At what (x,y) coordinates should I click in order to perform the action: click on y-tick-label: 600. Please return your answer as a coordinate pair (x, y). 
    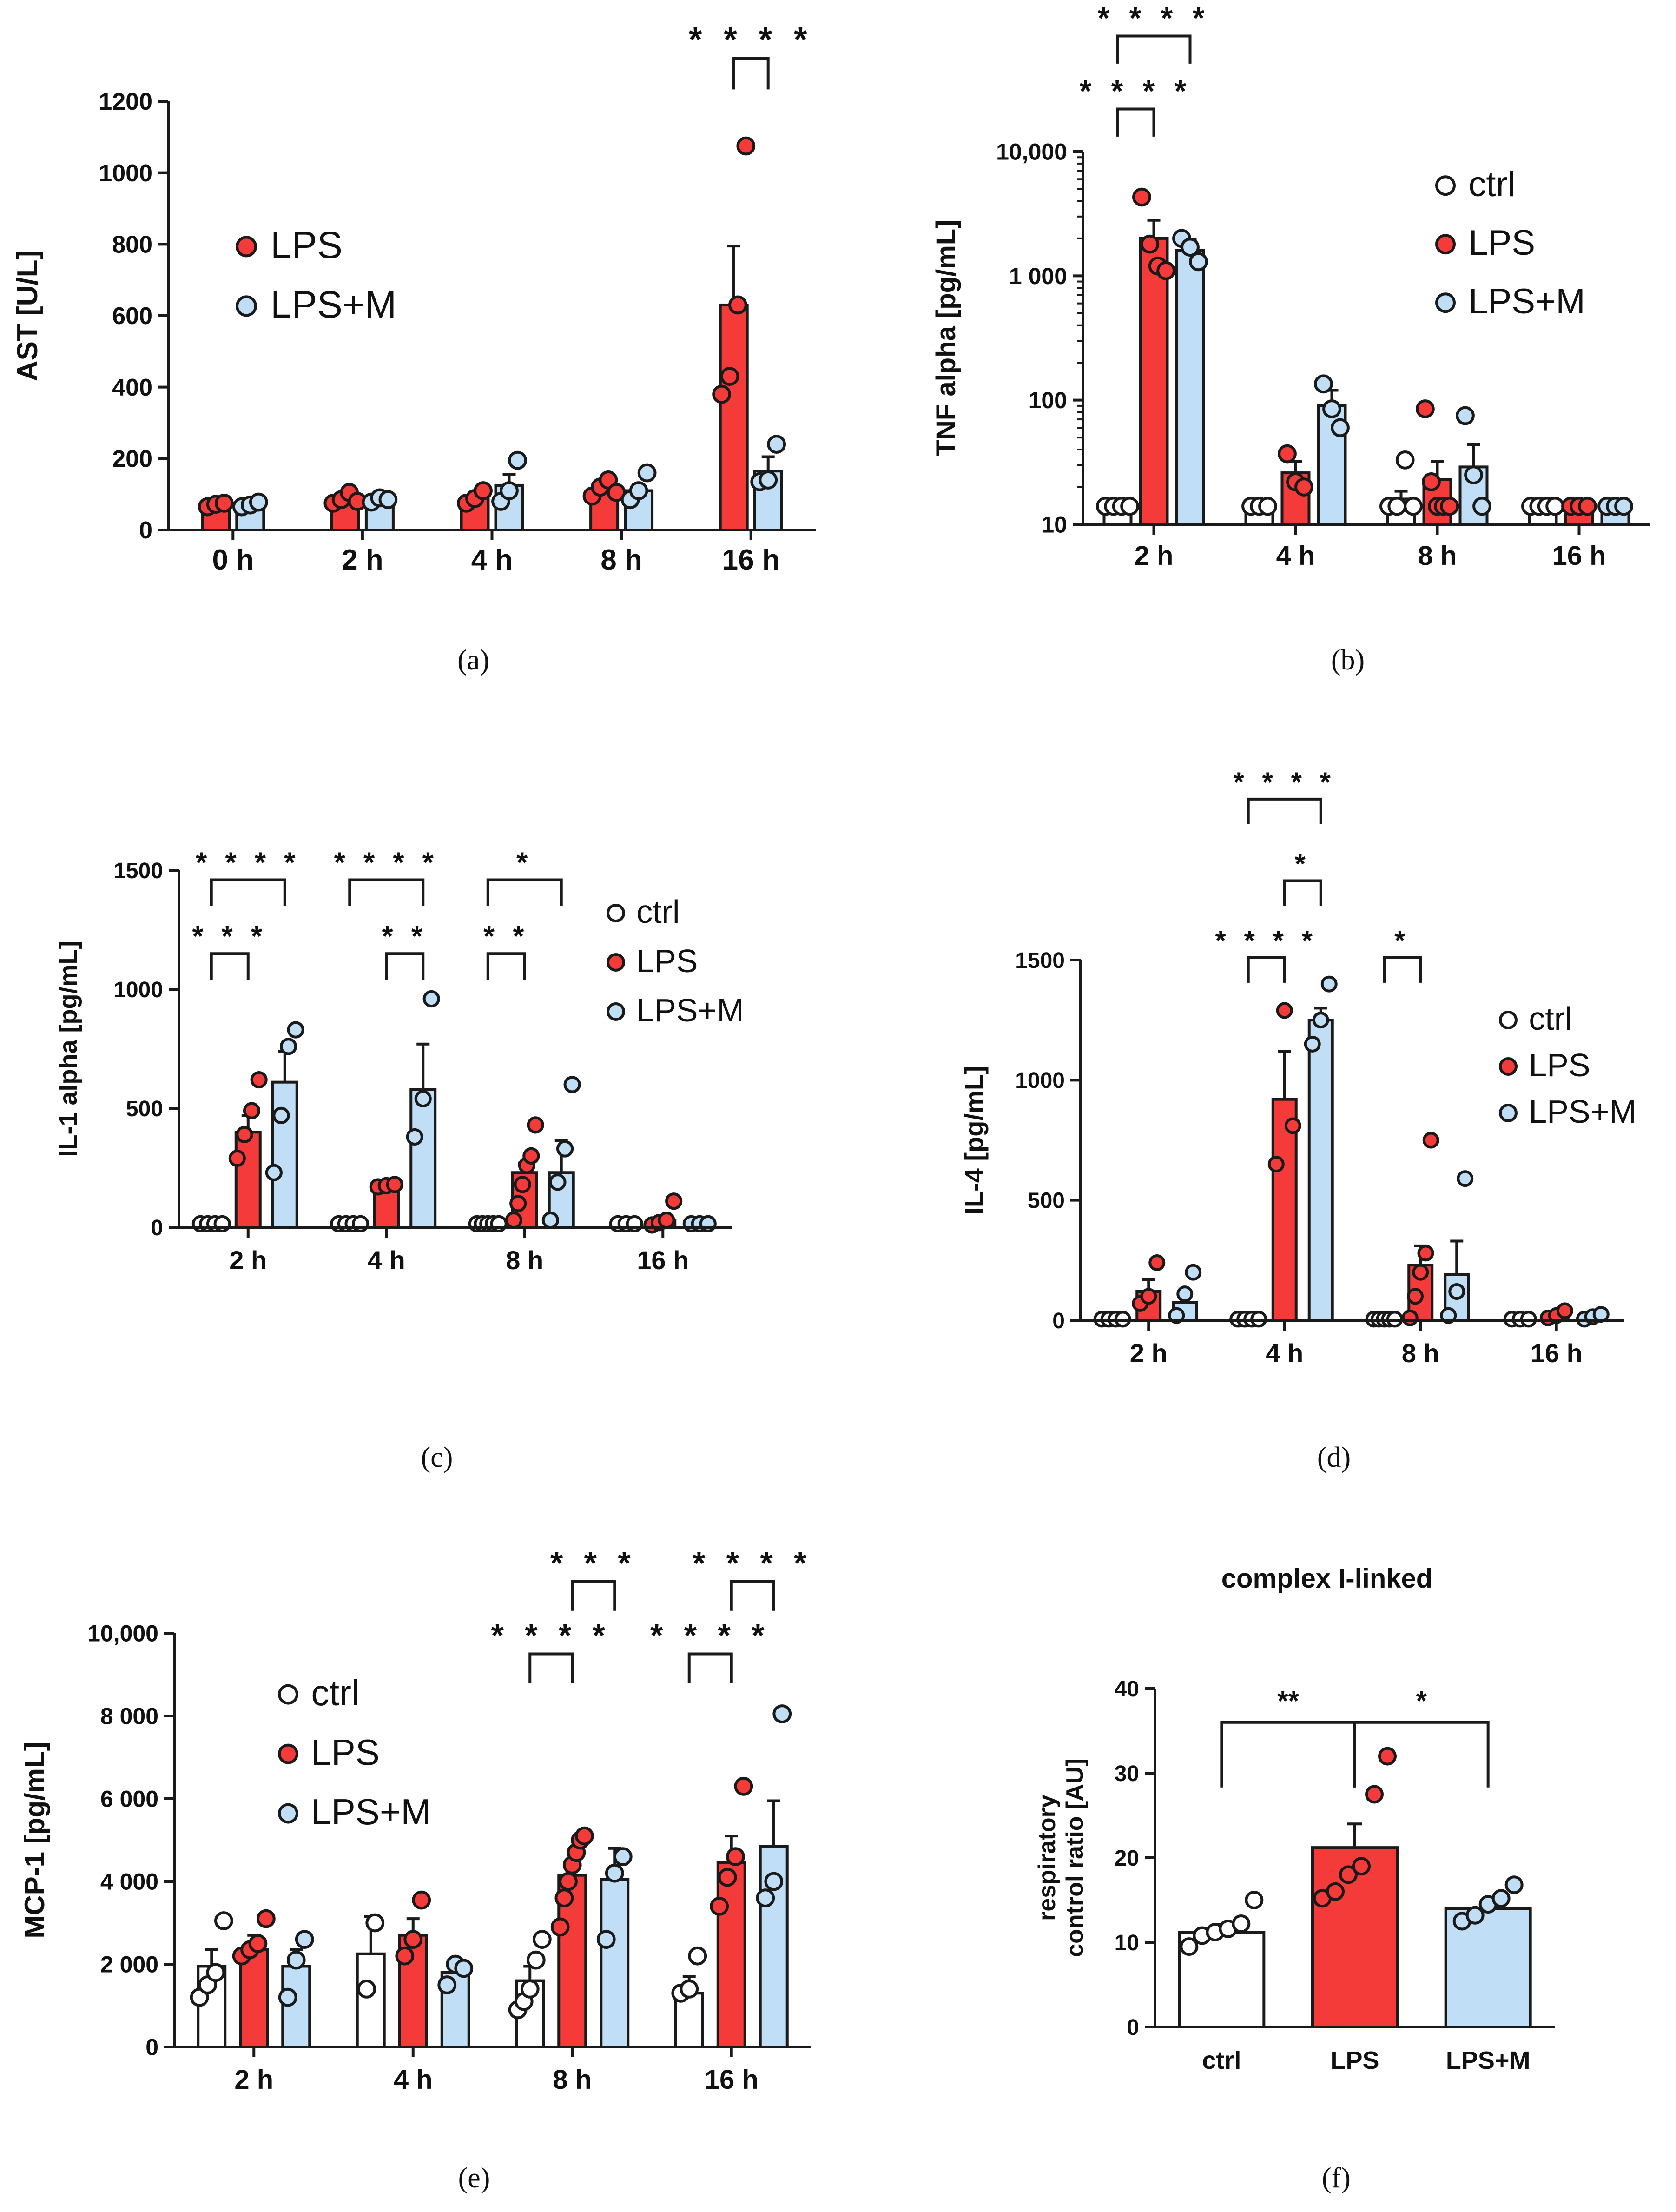
    Looking at the image, I should click on (132, 316).